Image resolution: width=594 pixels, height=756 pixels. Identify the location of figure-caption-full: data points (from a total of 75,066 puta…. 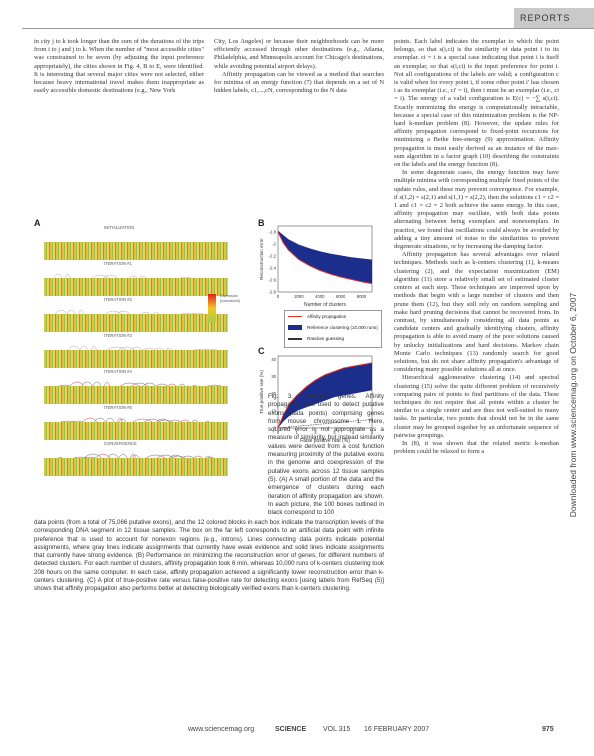
(209, 556).